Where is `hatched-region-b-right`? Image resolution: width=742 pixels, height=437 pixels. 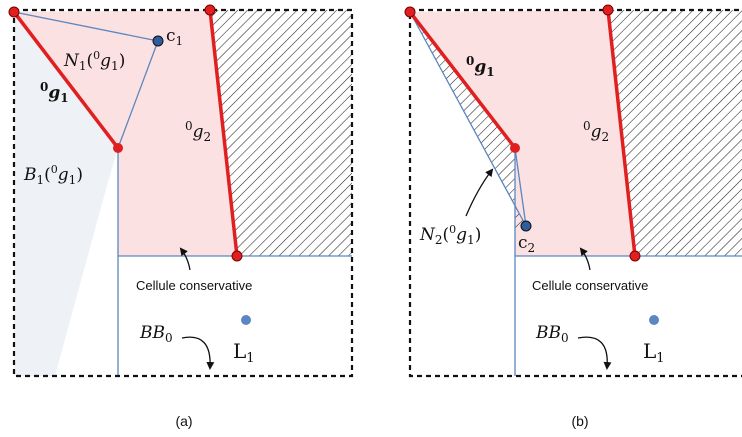
hatched-region-b-right is located at coordinates (675, 133).